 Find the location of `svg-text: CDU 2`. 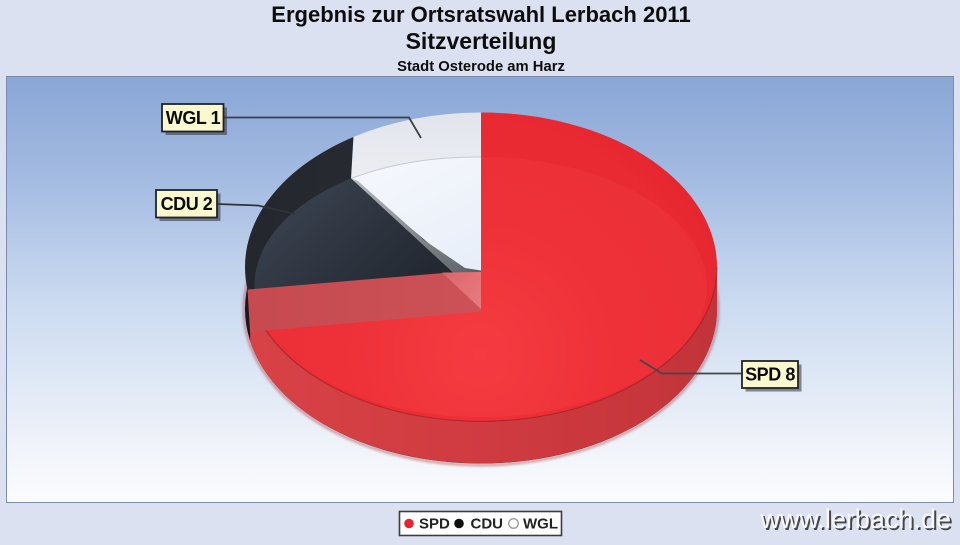

svg-text: CDU 2 is located at coordinates (187, 204).